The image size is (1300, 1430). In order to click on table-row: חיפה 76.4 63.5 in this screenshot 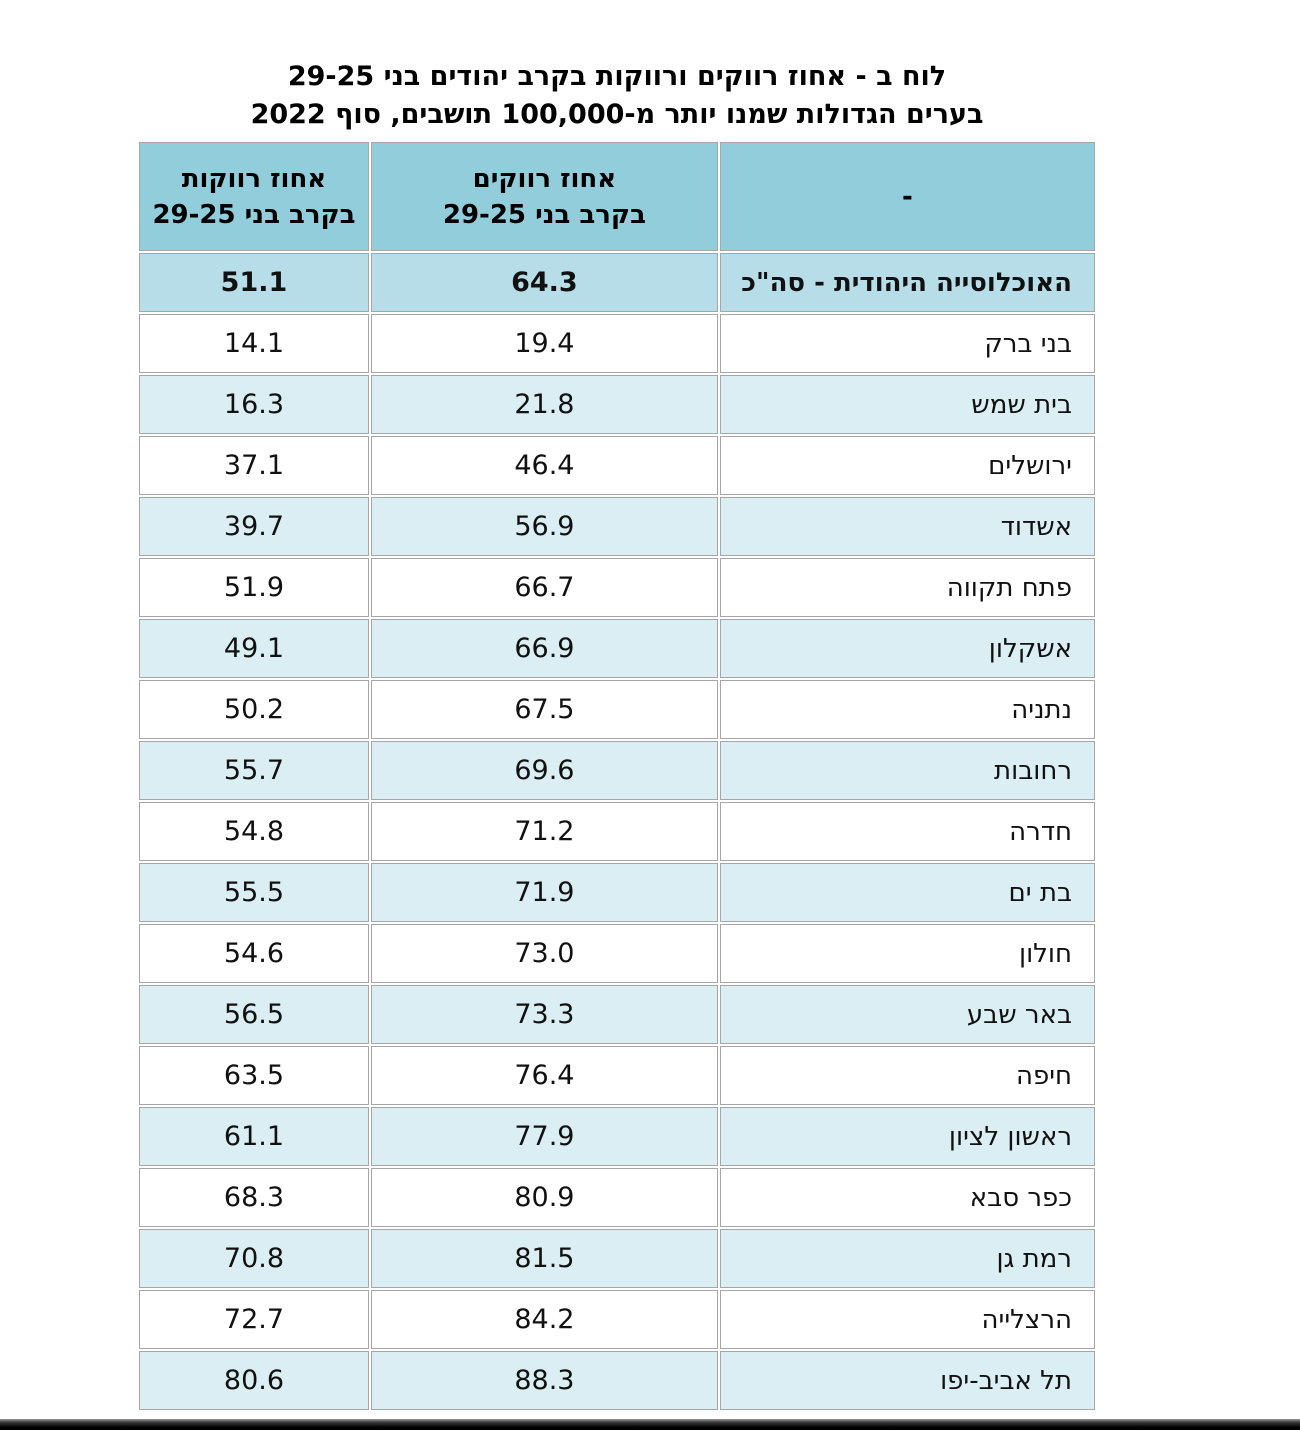, I will do `click(617, 1075)`.